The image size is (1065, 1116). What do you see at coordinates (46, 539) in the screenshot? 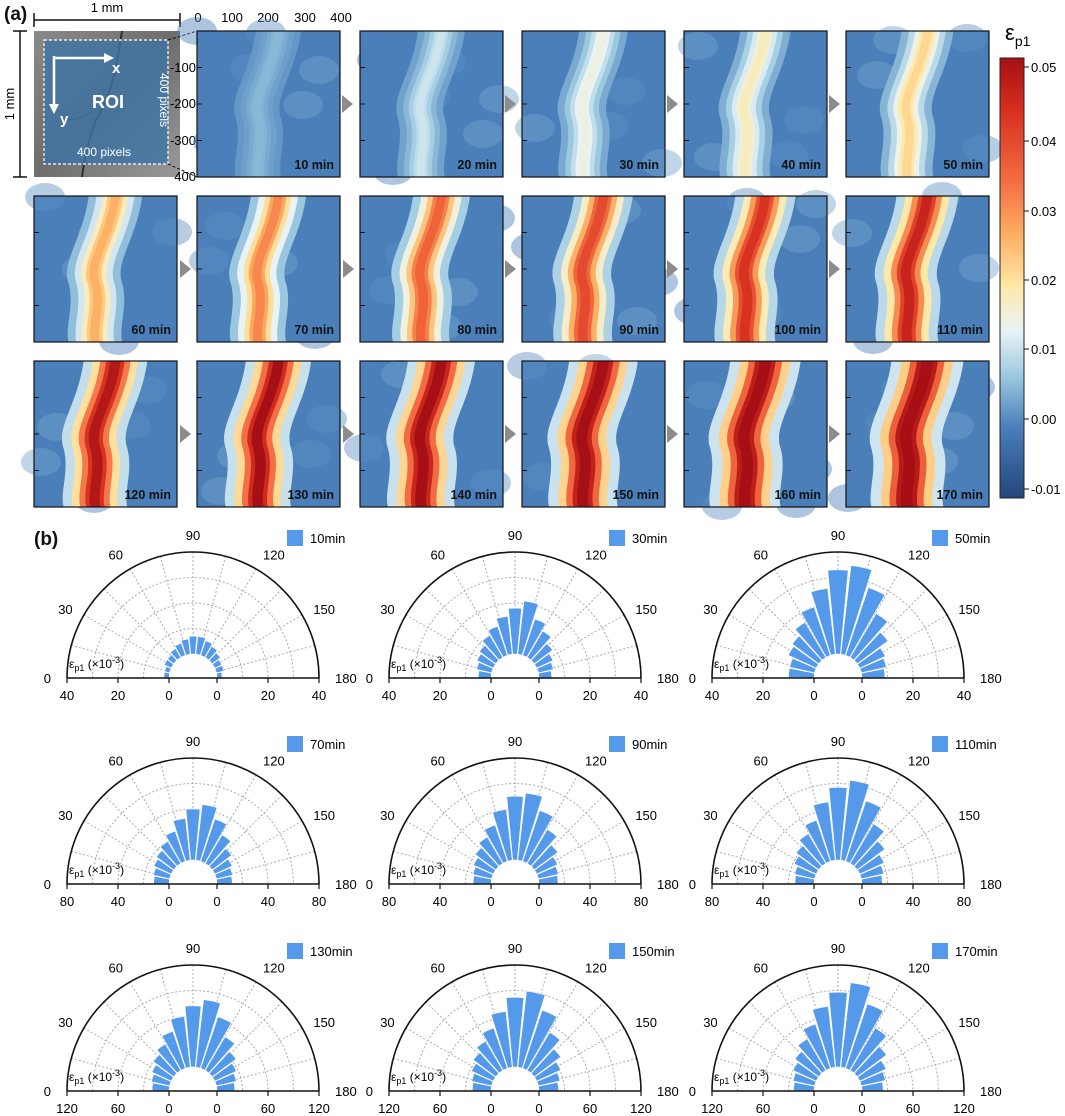
I see `panel-b-label: (b)` at bounding box center [46, 539].